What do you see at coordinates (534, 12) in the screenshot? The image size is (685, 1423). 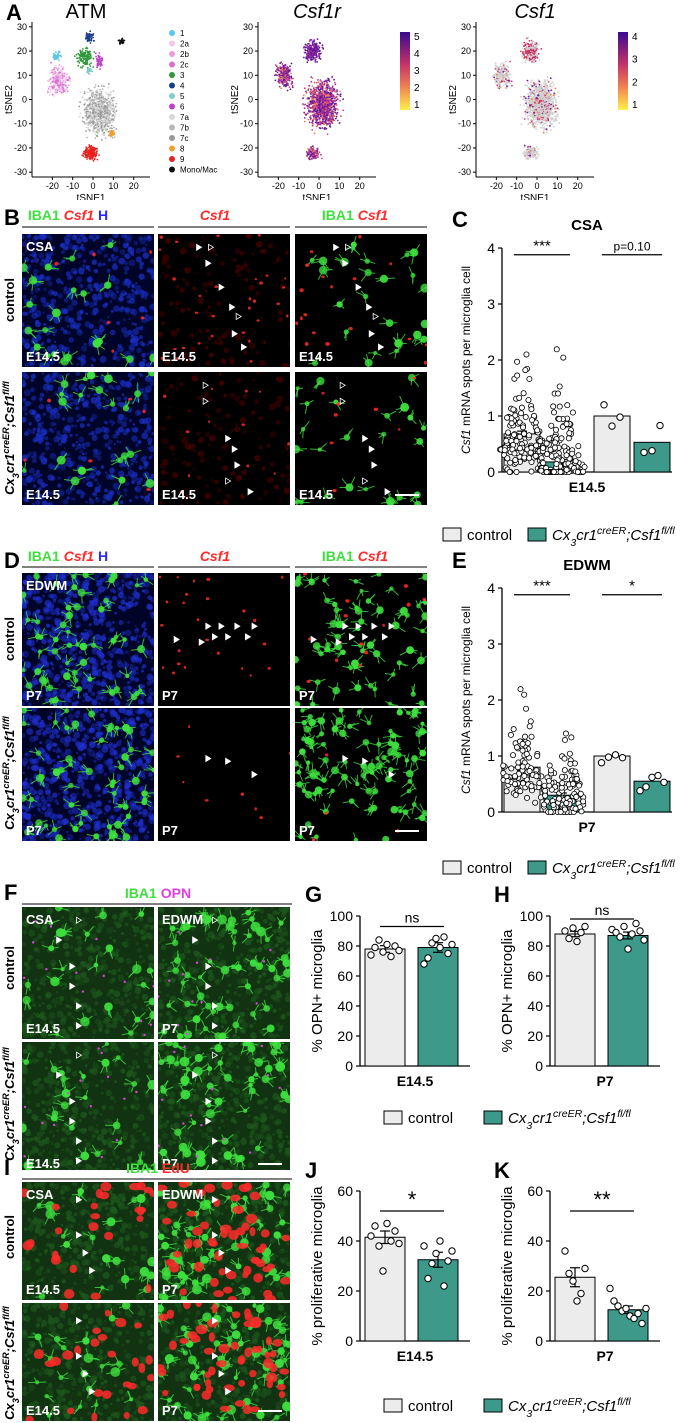 I see `plot-title: Csf1` at bounding box center [534, 12].